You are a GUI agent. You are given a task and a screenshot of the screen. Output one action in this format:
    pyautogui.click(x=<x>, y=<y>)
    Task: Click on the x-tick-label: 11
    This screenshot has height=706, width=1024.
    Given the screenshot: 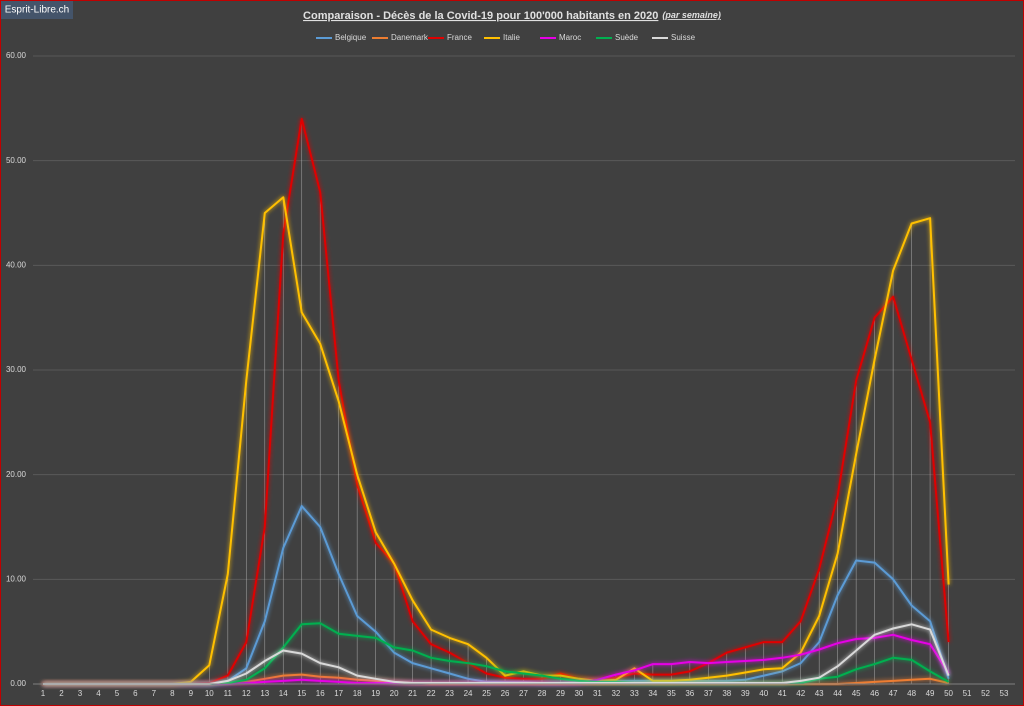 What is the action you would take?
    pyautogui.click(x=228, y=693)
    